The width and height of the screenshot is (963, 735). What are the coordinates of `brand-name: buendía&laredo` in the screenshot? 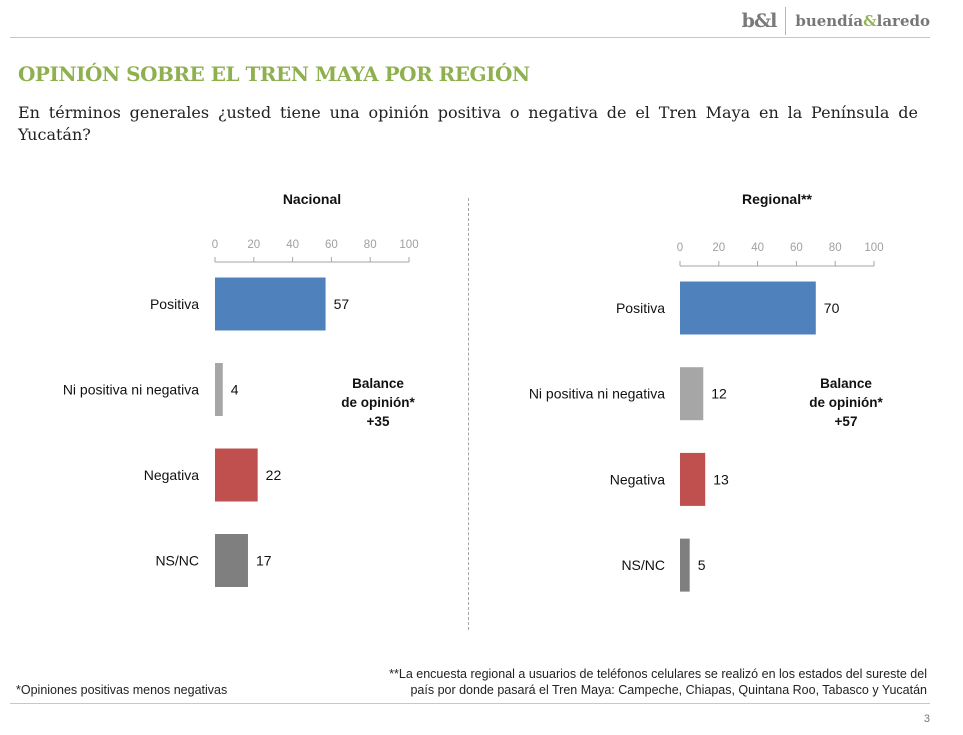 It's located at (858, 21).